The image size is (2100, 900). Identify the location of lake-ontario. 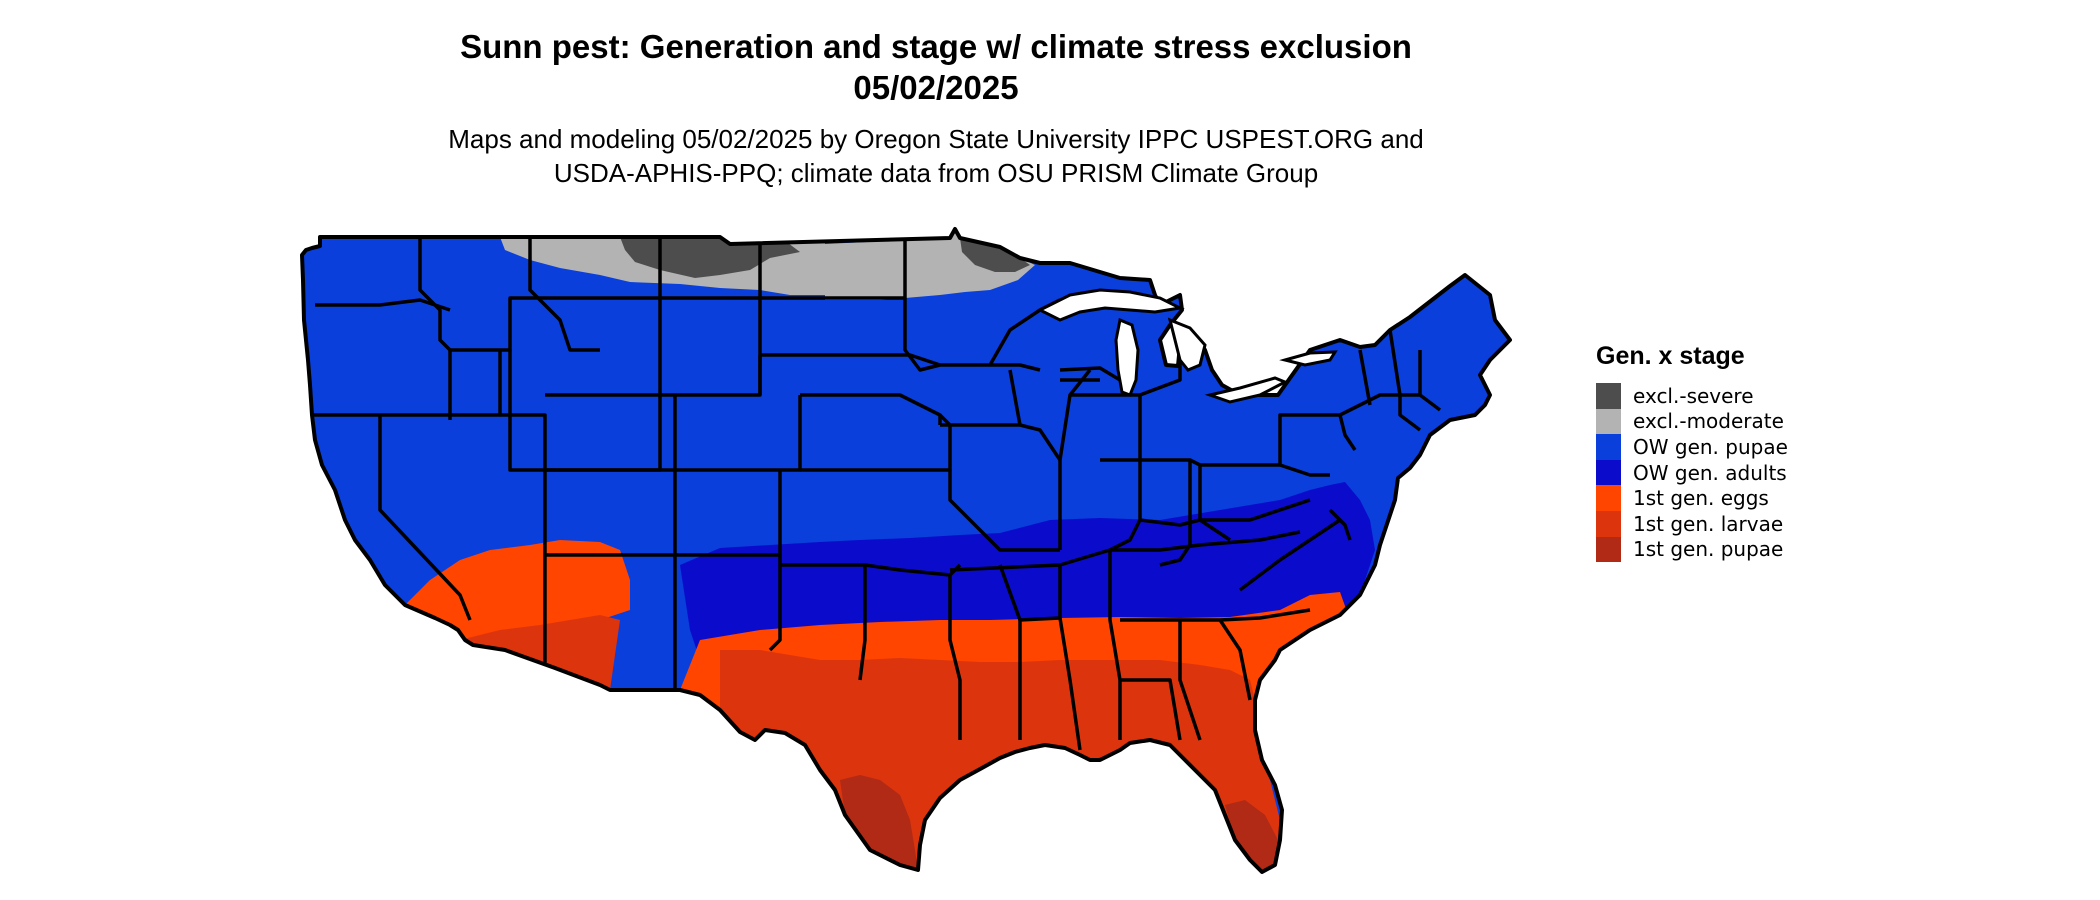
(1308, 358).